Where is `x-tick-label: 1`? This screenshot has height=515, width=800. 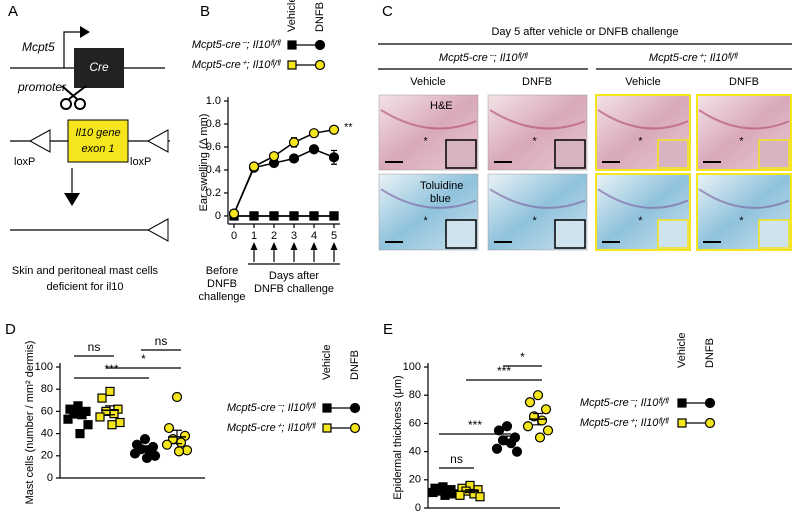
x-tick-label: 1 is located at coordinates (254, 236).